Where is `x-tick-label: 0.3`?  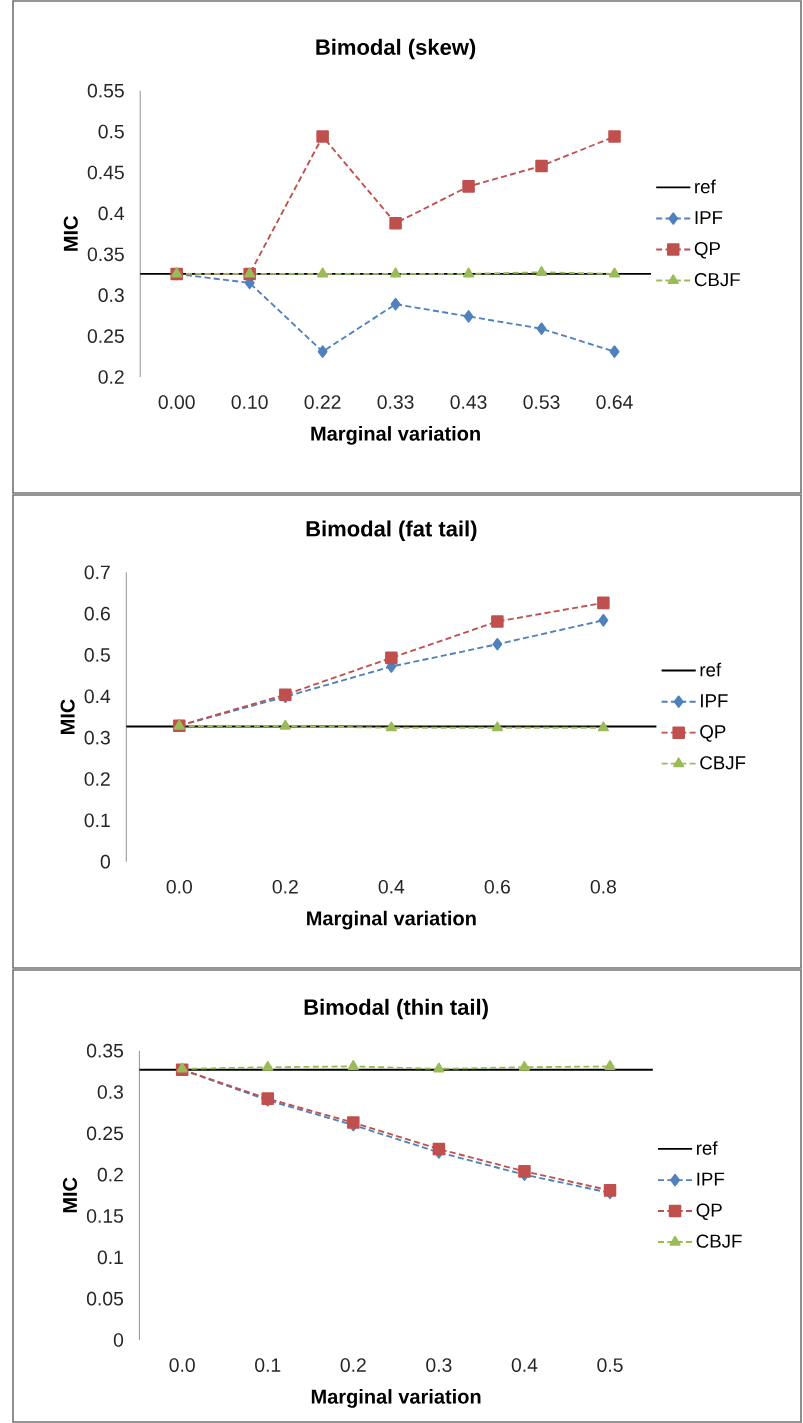 x-tick-label: 0.3 is located at coordinates (439, 1365).